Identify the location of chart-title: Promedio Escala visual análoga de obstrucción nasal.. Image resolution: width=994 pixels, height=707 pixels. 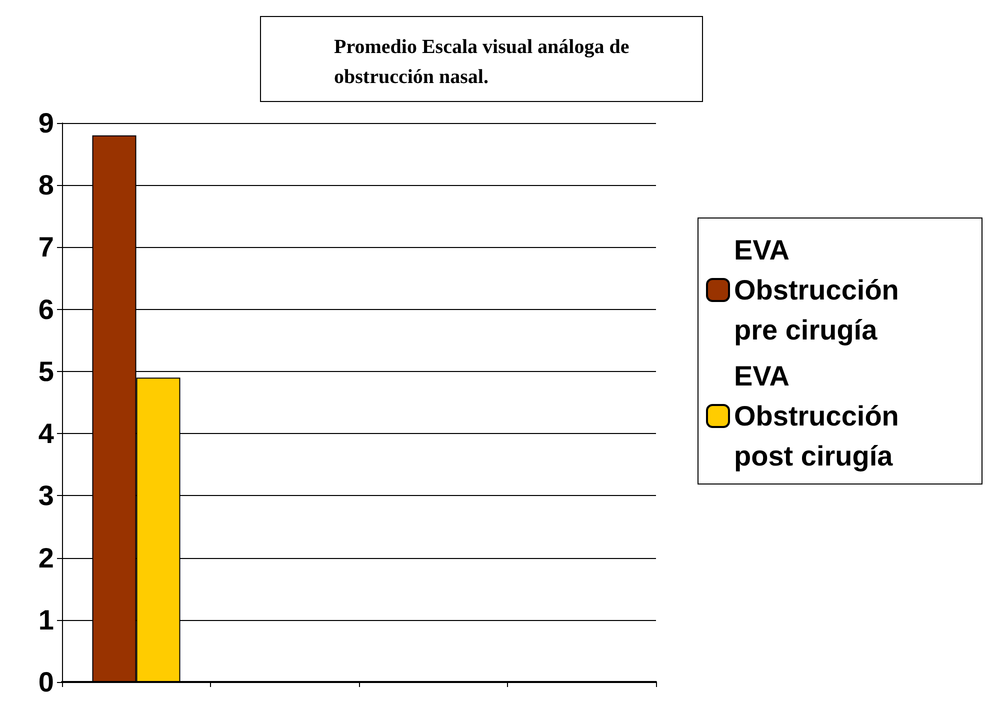
(482, 62).